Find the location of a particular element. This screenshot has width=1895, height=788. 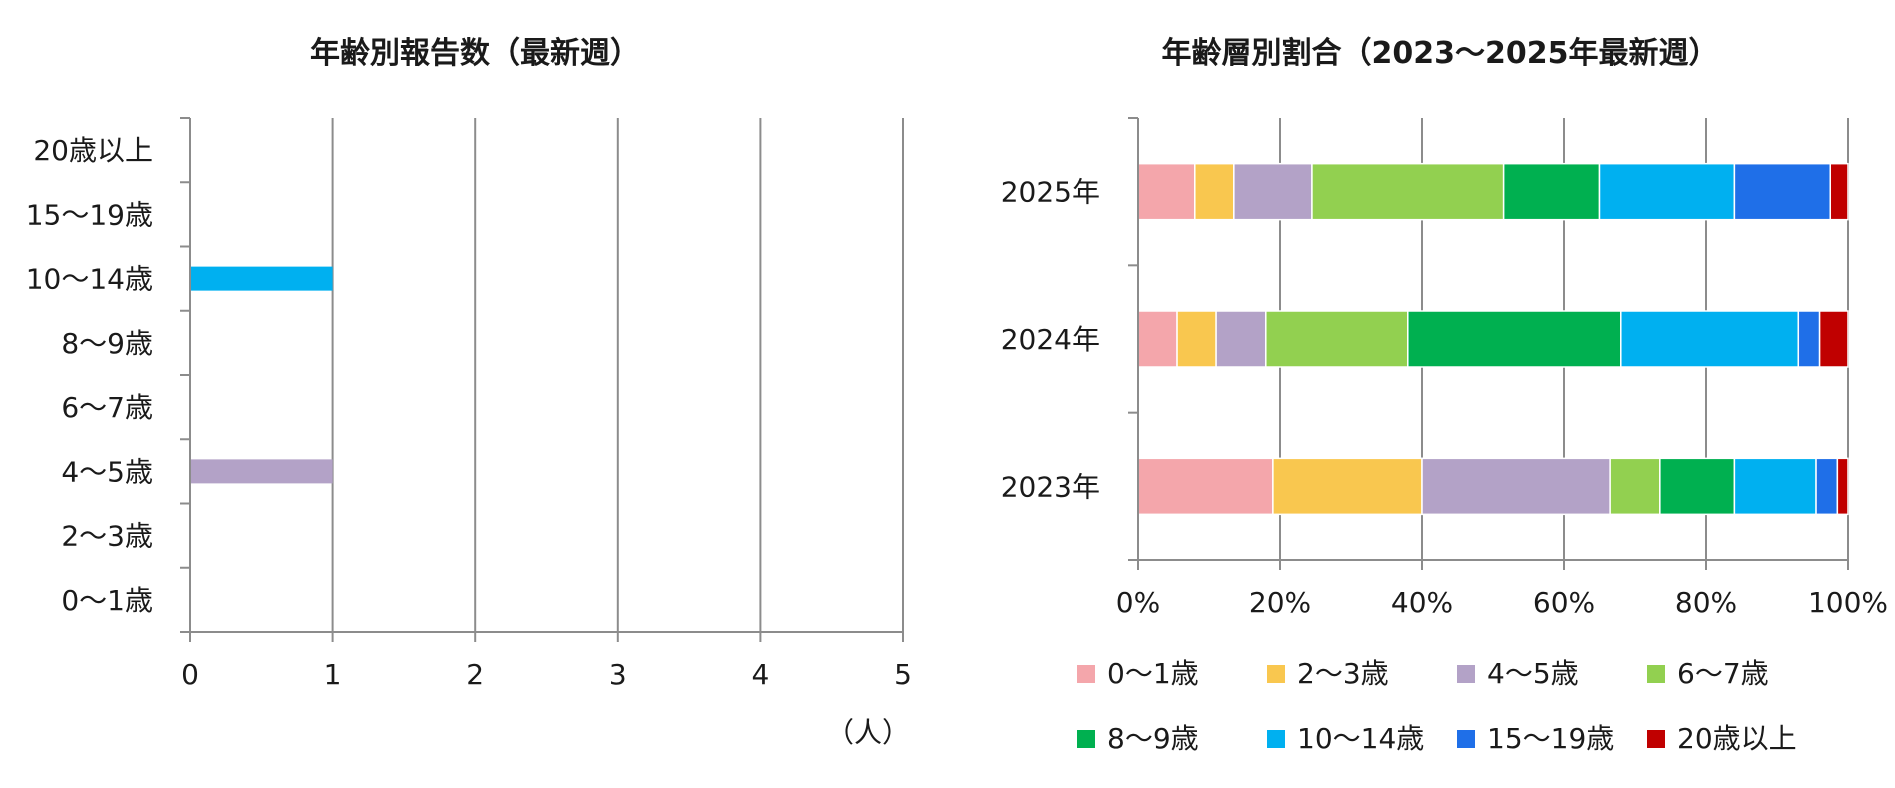

legend-label-6: 15〜19歳 is located at coordinates (1550, 738).